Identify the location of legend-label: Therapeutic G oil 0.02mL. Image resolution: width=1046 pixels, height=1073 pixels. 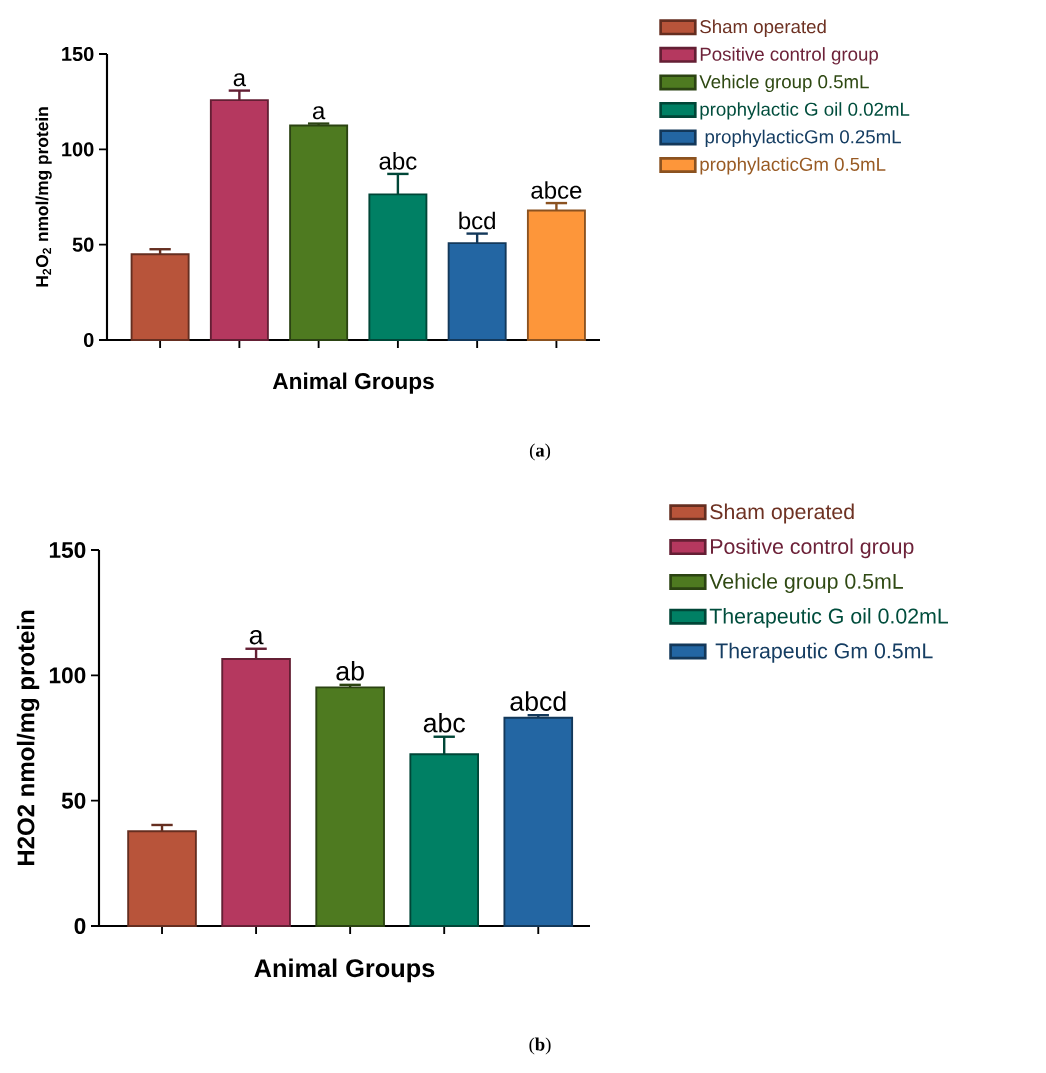
(829, 617).